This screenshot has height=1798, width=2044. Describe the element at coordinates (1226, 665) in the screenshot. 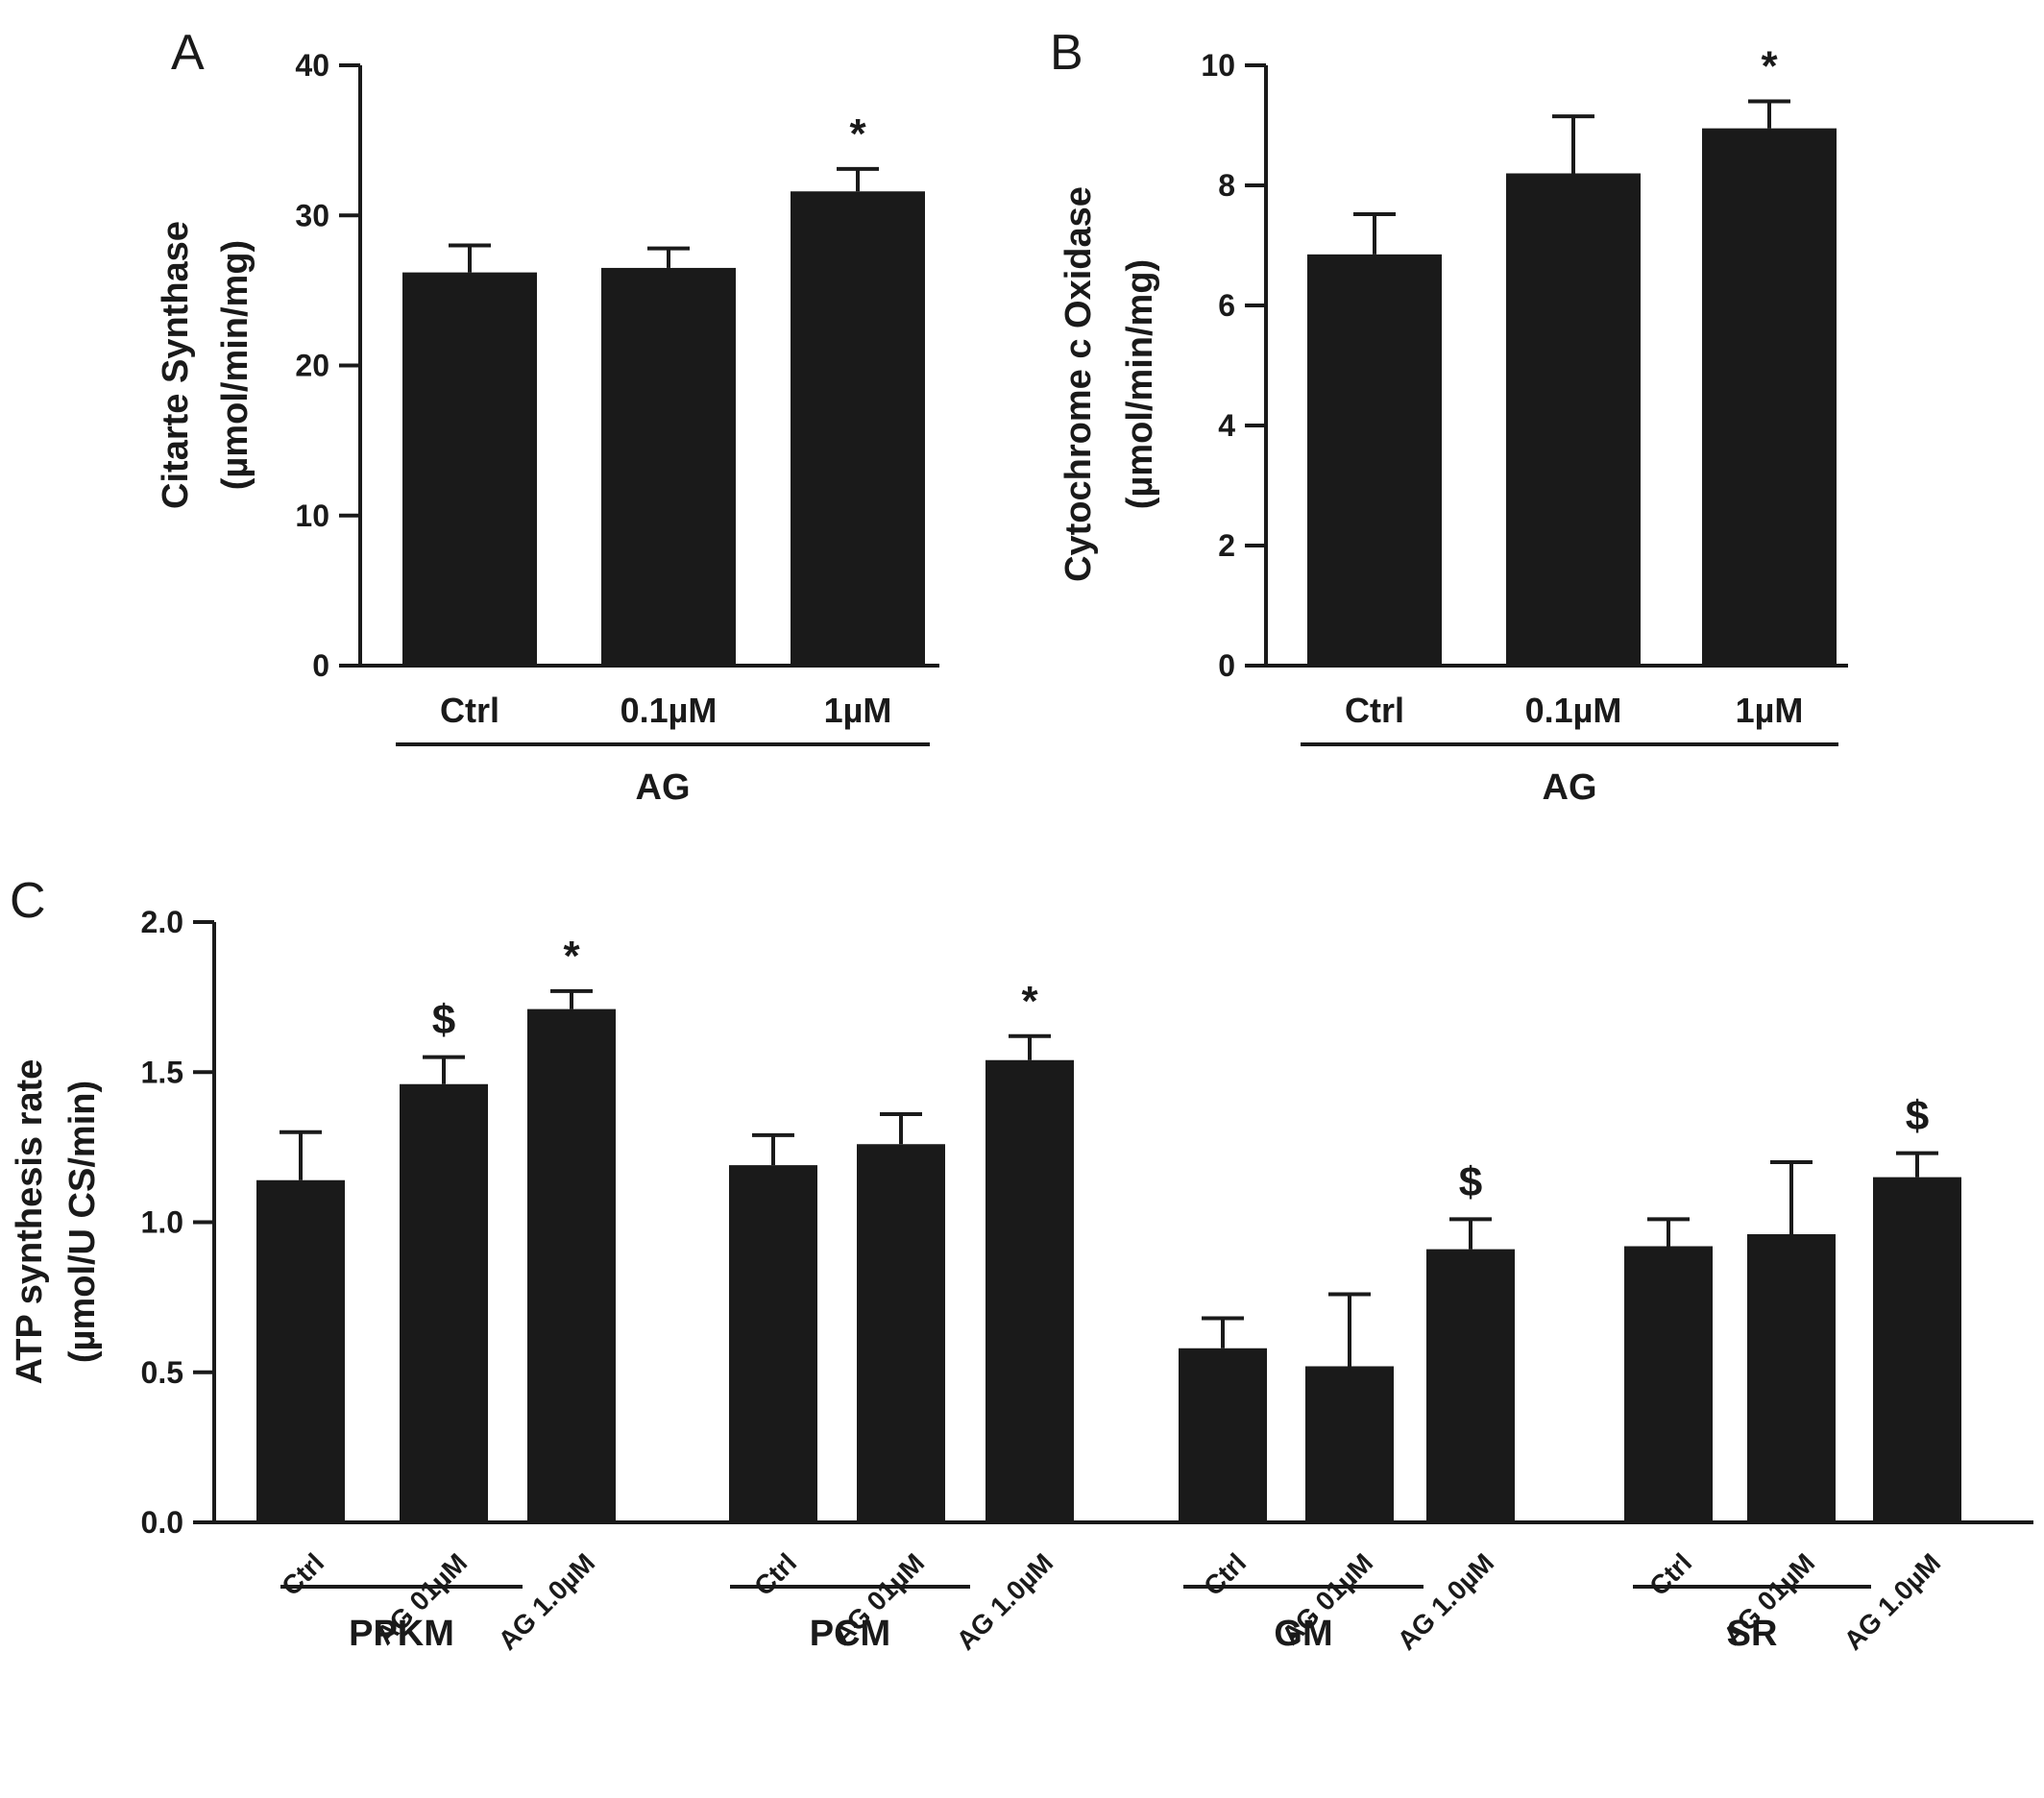

I see `panel-b-y-tick-label: 0` at that location.